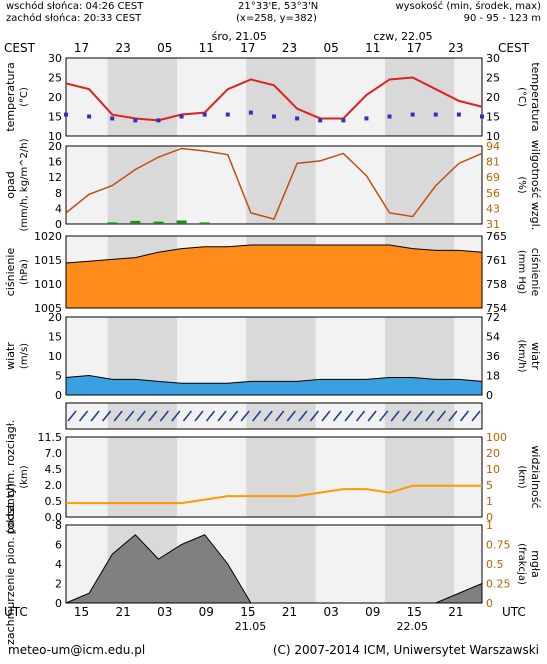 Image resolution: width=547 pixels, height=664 pixels. What do you see at coordinates (10, 272) in the screenshot?
I see `ylabel-left-2: ciśnienie` at bounding box center [10, 272].